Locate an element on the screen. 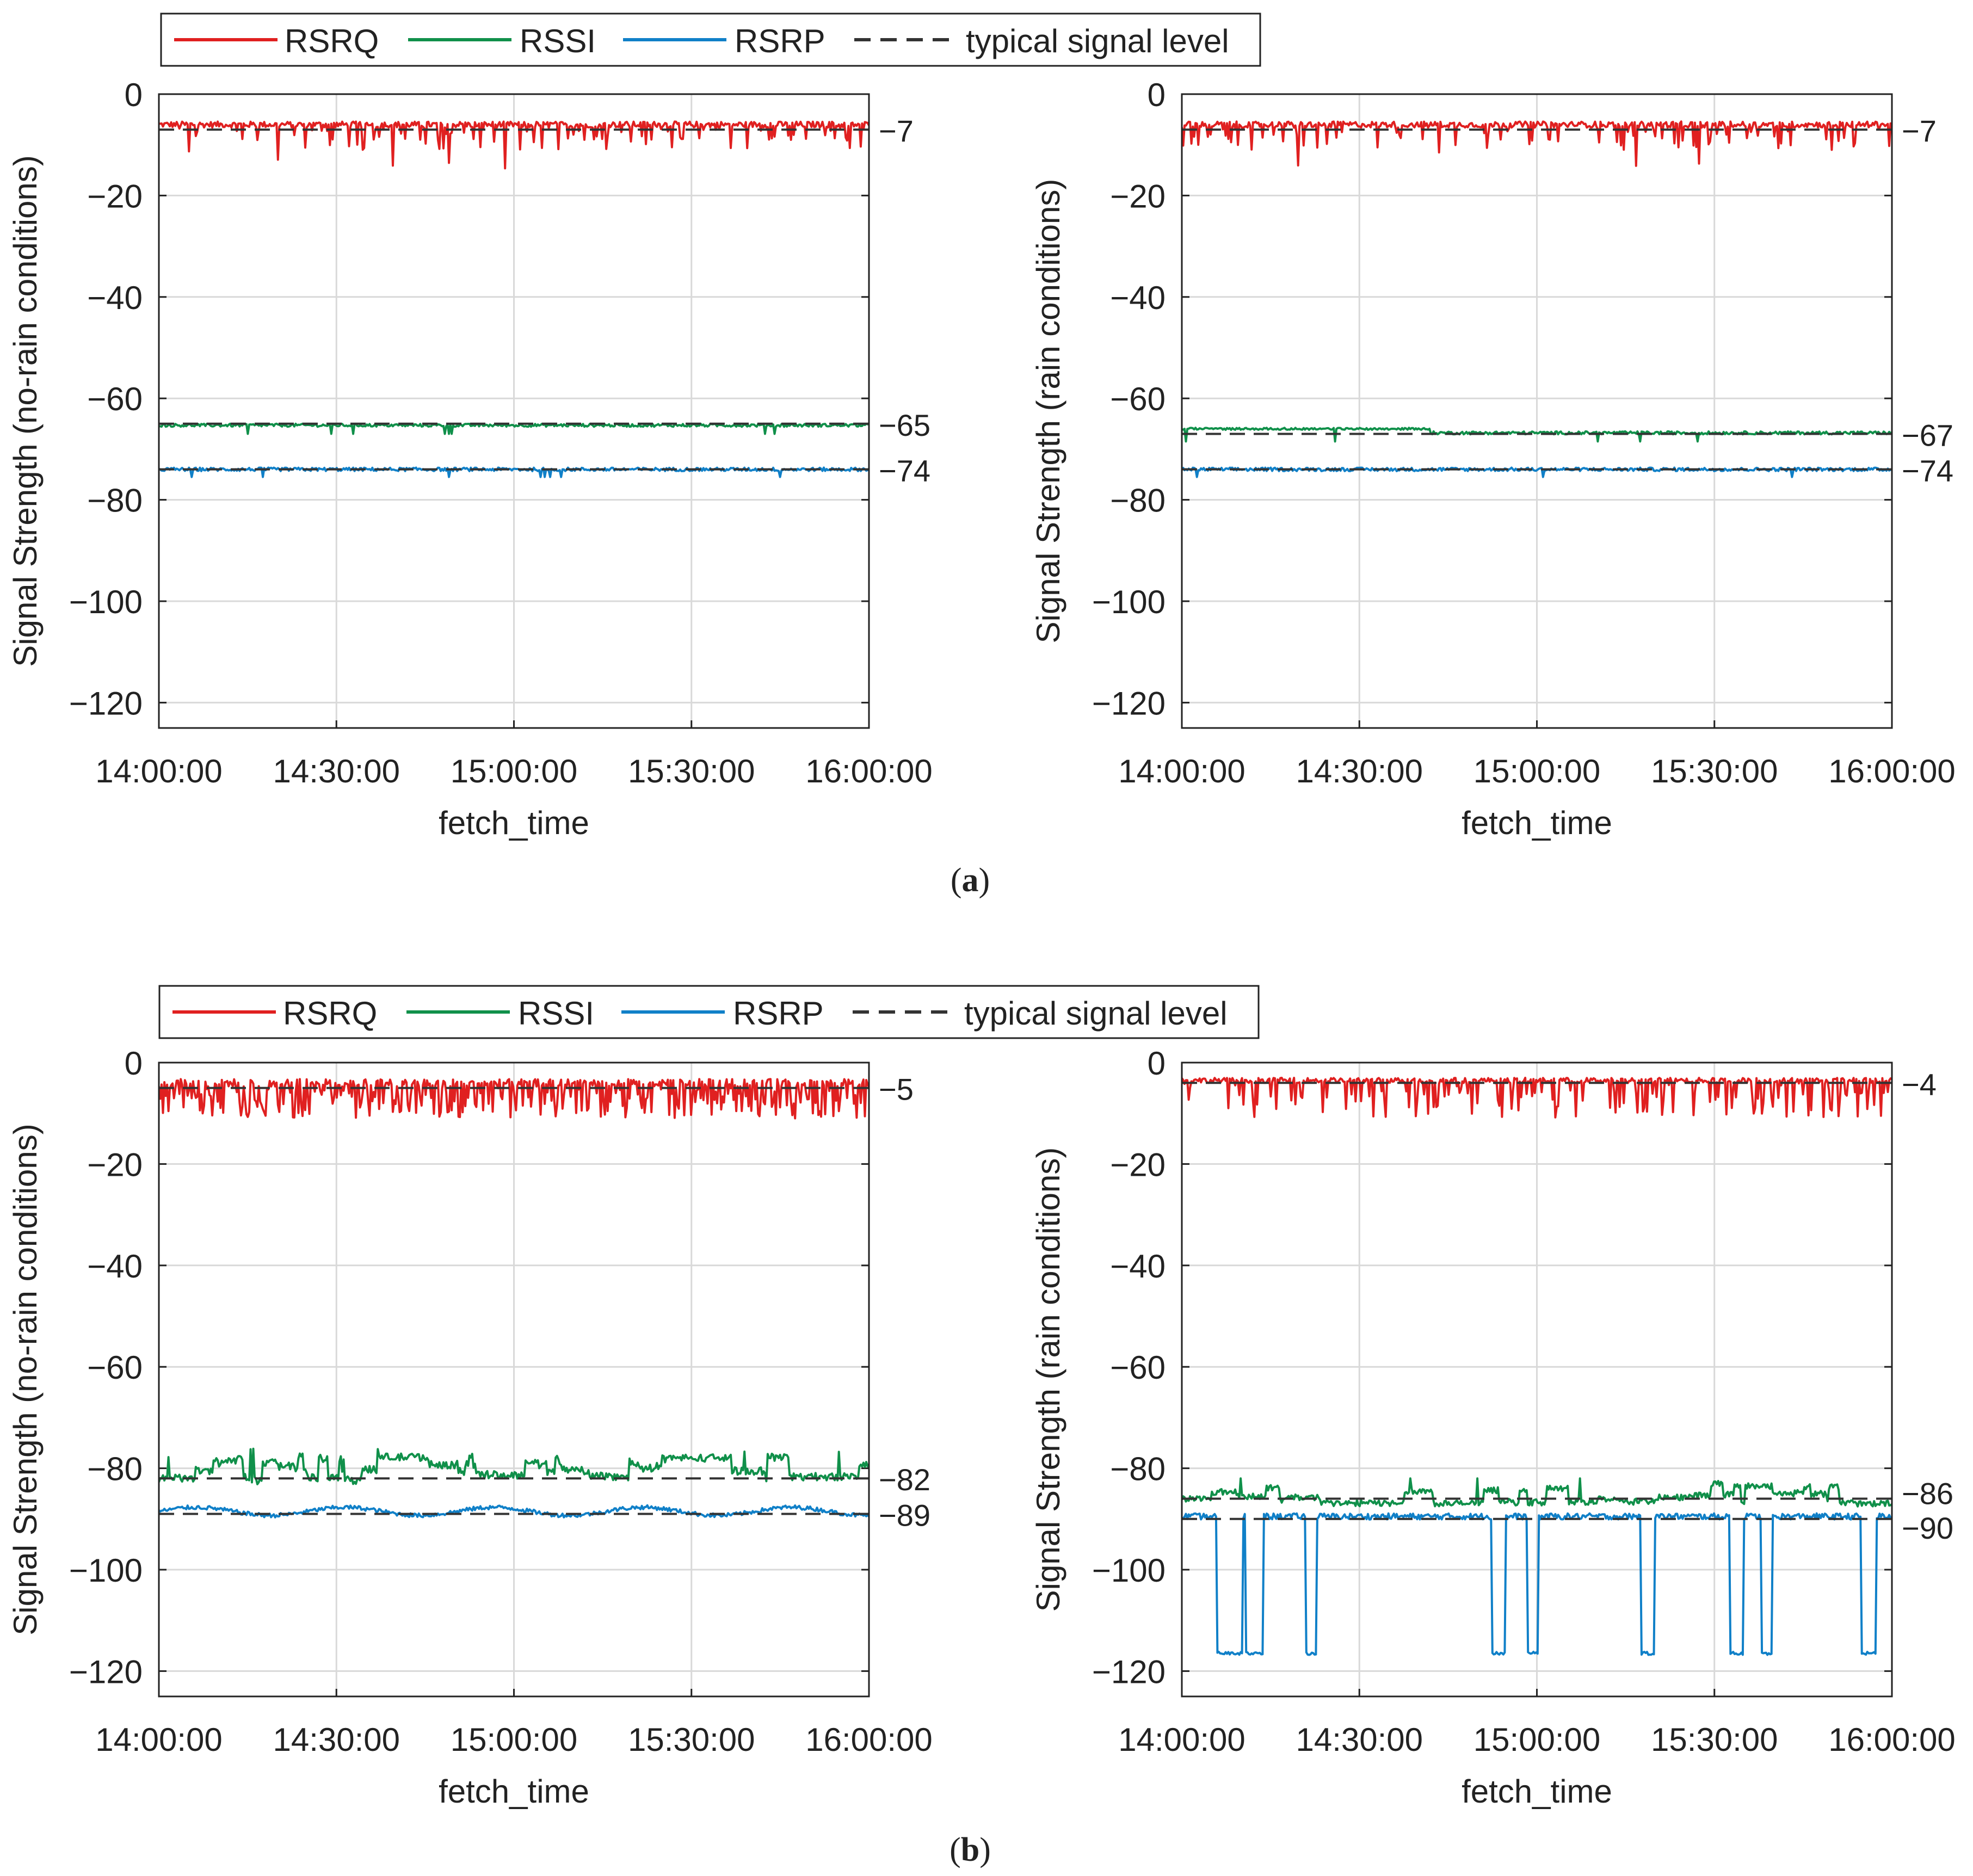  legend-b-rsrp-label: RSRP is located at coordinates (778, 1013).